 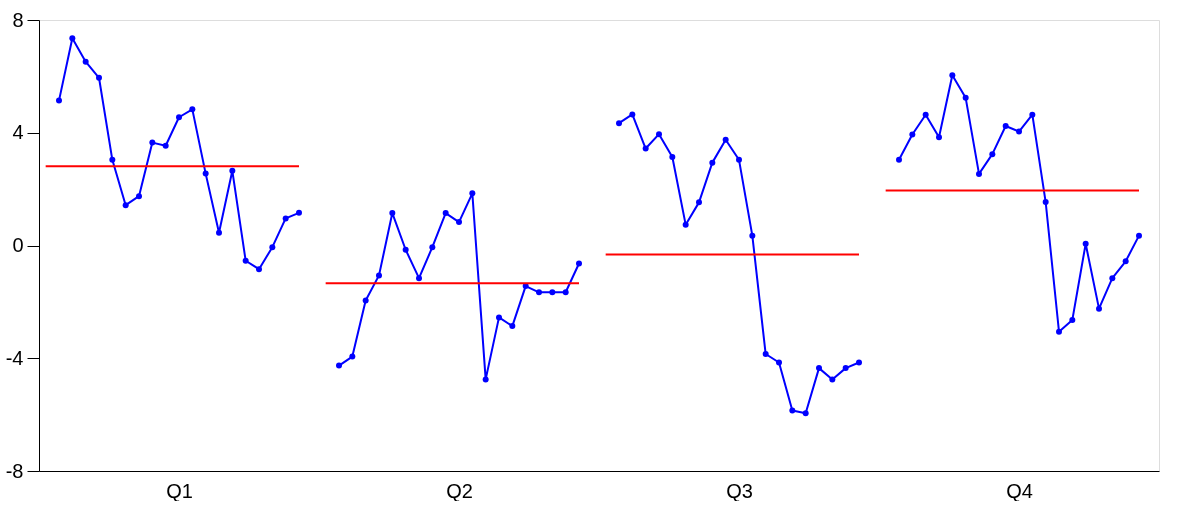 What do you see at coordinates (1019, 490) in the screenshot?
I see `x-tick-label: Q4` at bounding box center [1019, 490].